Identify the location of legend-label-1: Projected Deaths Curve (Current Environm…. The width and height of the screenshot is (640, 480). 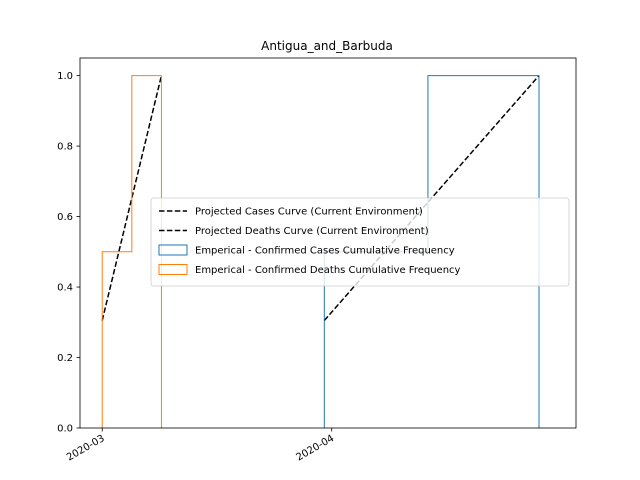
(312, 231).